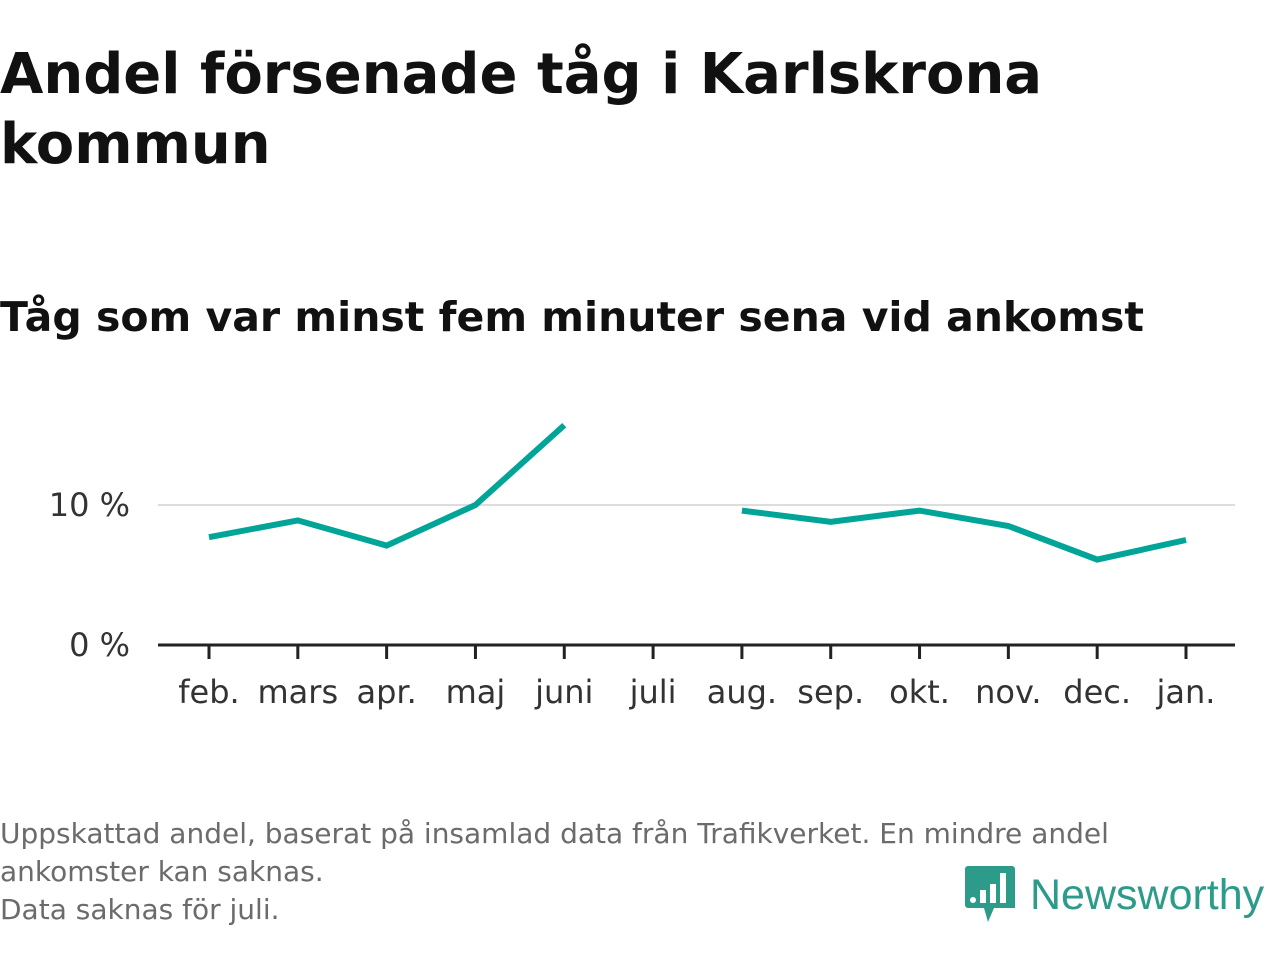  What do you see at coordinates (89, 575) in the screenshot?
I see `y-axis-tick-labels: 0 % 10 %` at bounding box center [89, 575].